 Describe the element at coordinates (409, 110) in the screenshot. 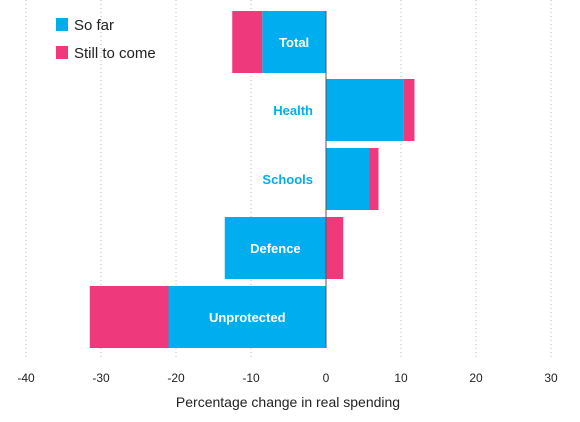

I see `bar-health-still-to-come` at that location.